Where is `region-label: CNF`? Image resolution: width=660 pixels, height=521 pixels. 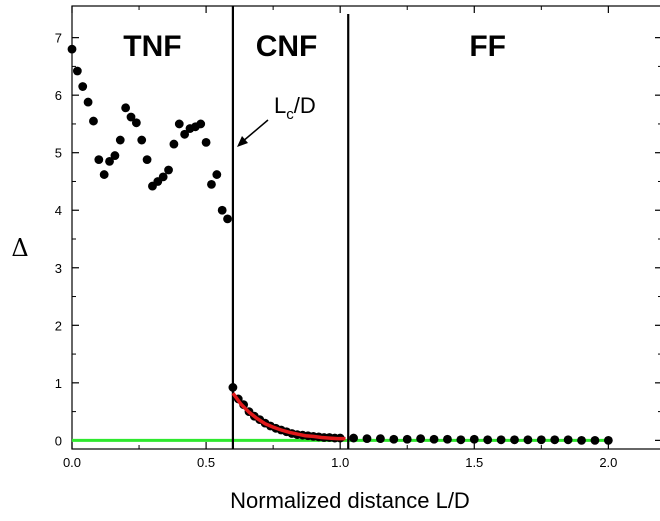
region-label: CNF is located at coordinates (287, 46).